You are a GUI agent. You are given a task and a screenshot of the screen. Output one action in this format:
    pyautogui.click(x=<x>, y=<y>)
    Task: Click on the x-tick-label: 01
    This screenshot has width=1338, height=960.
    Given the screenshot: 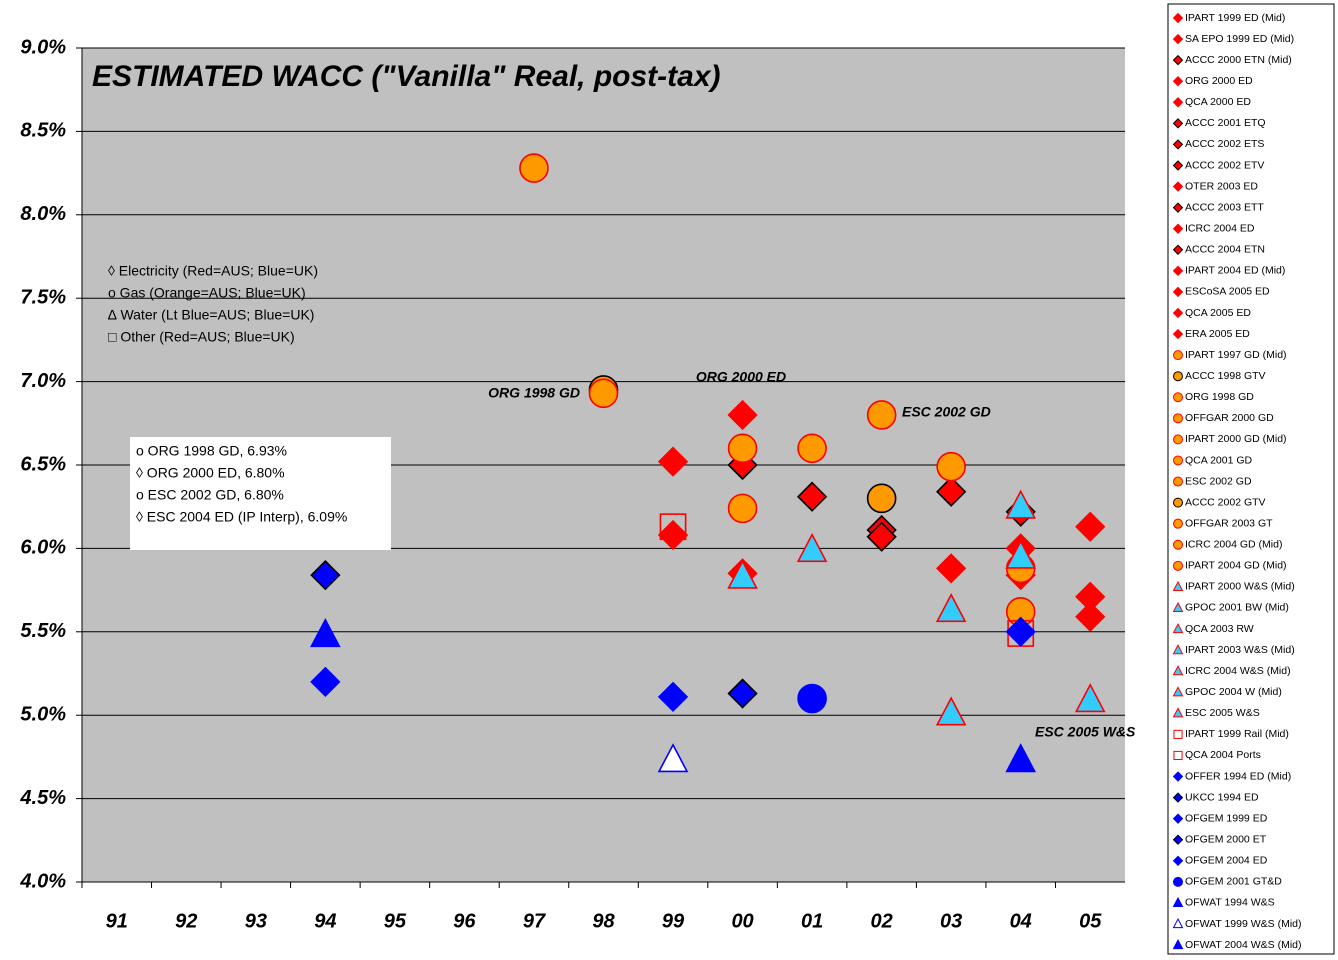 What is the action you would take?
    pyautogui.click(x=812, y=921)
    